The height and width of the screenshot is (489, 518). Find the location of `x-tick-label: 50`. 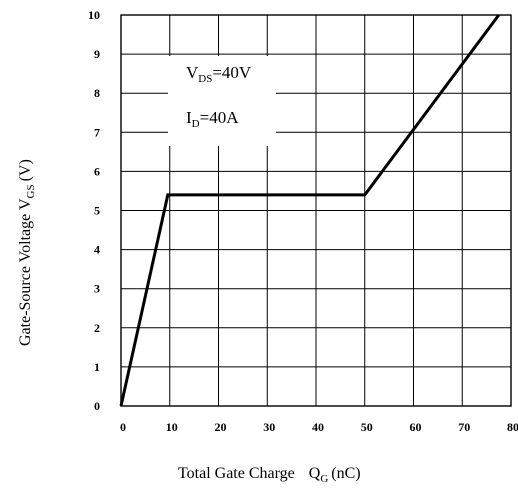

x-tick-label: 50 is located at coordinates (367, 427).